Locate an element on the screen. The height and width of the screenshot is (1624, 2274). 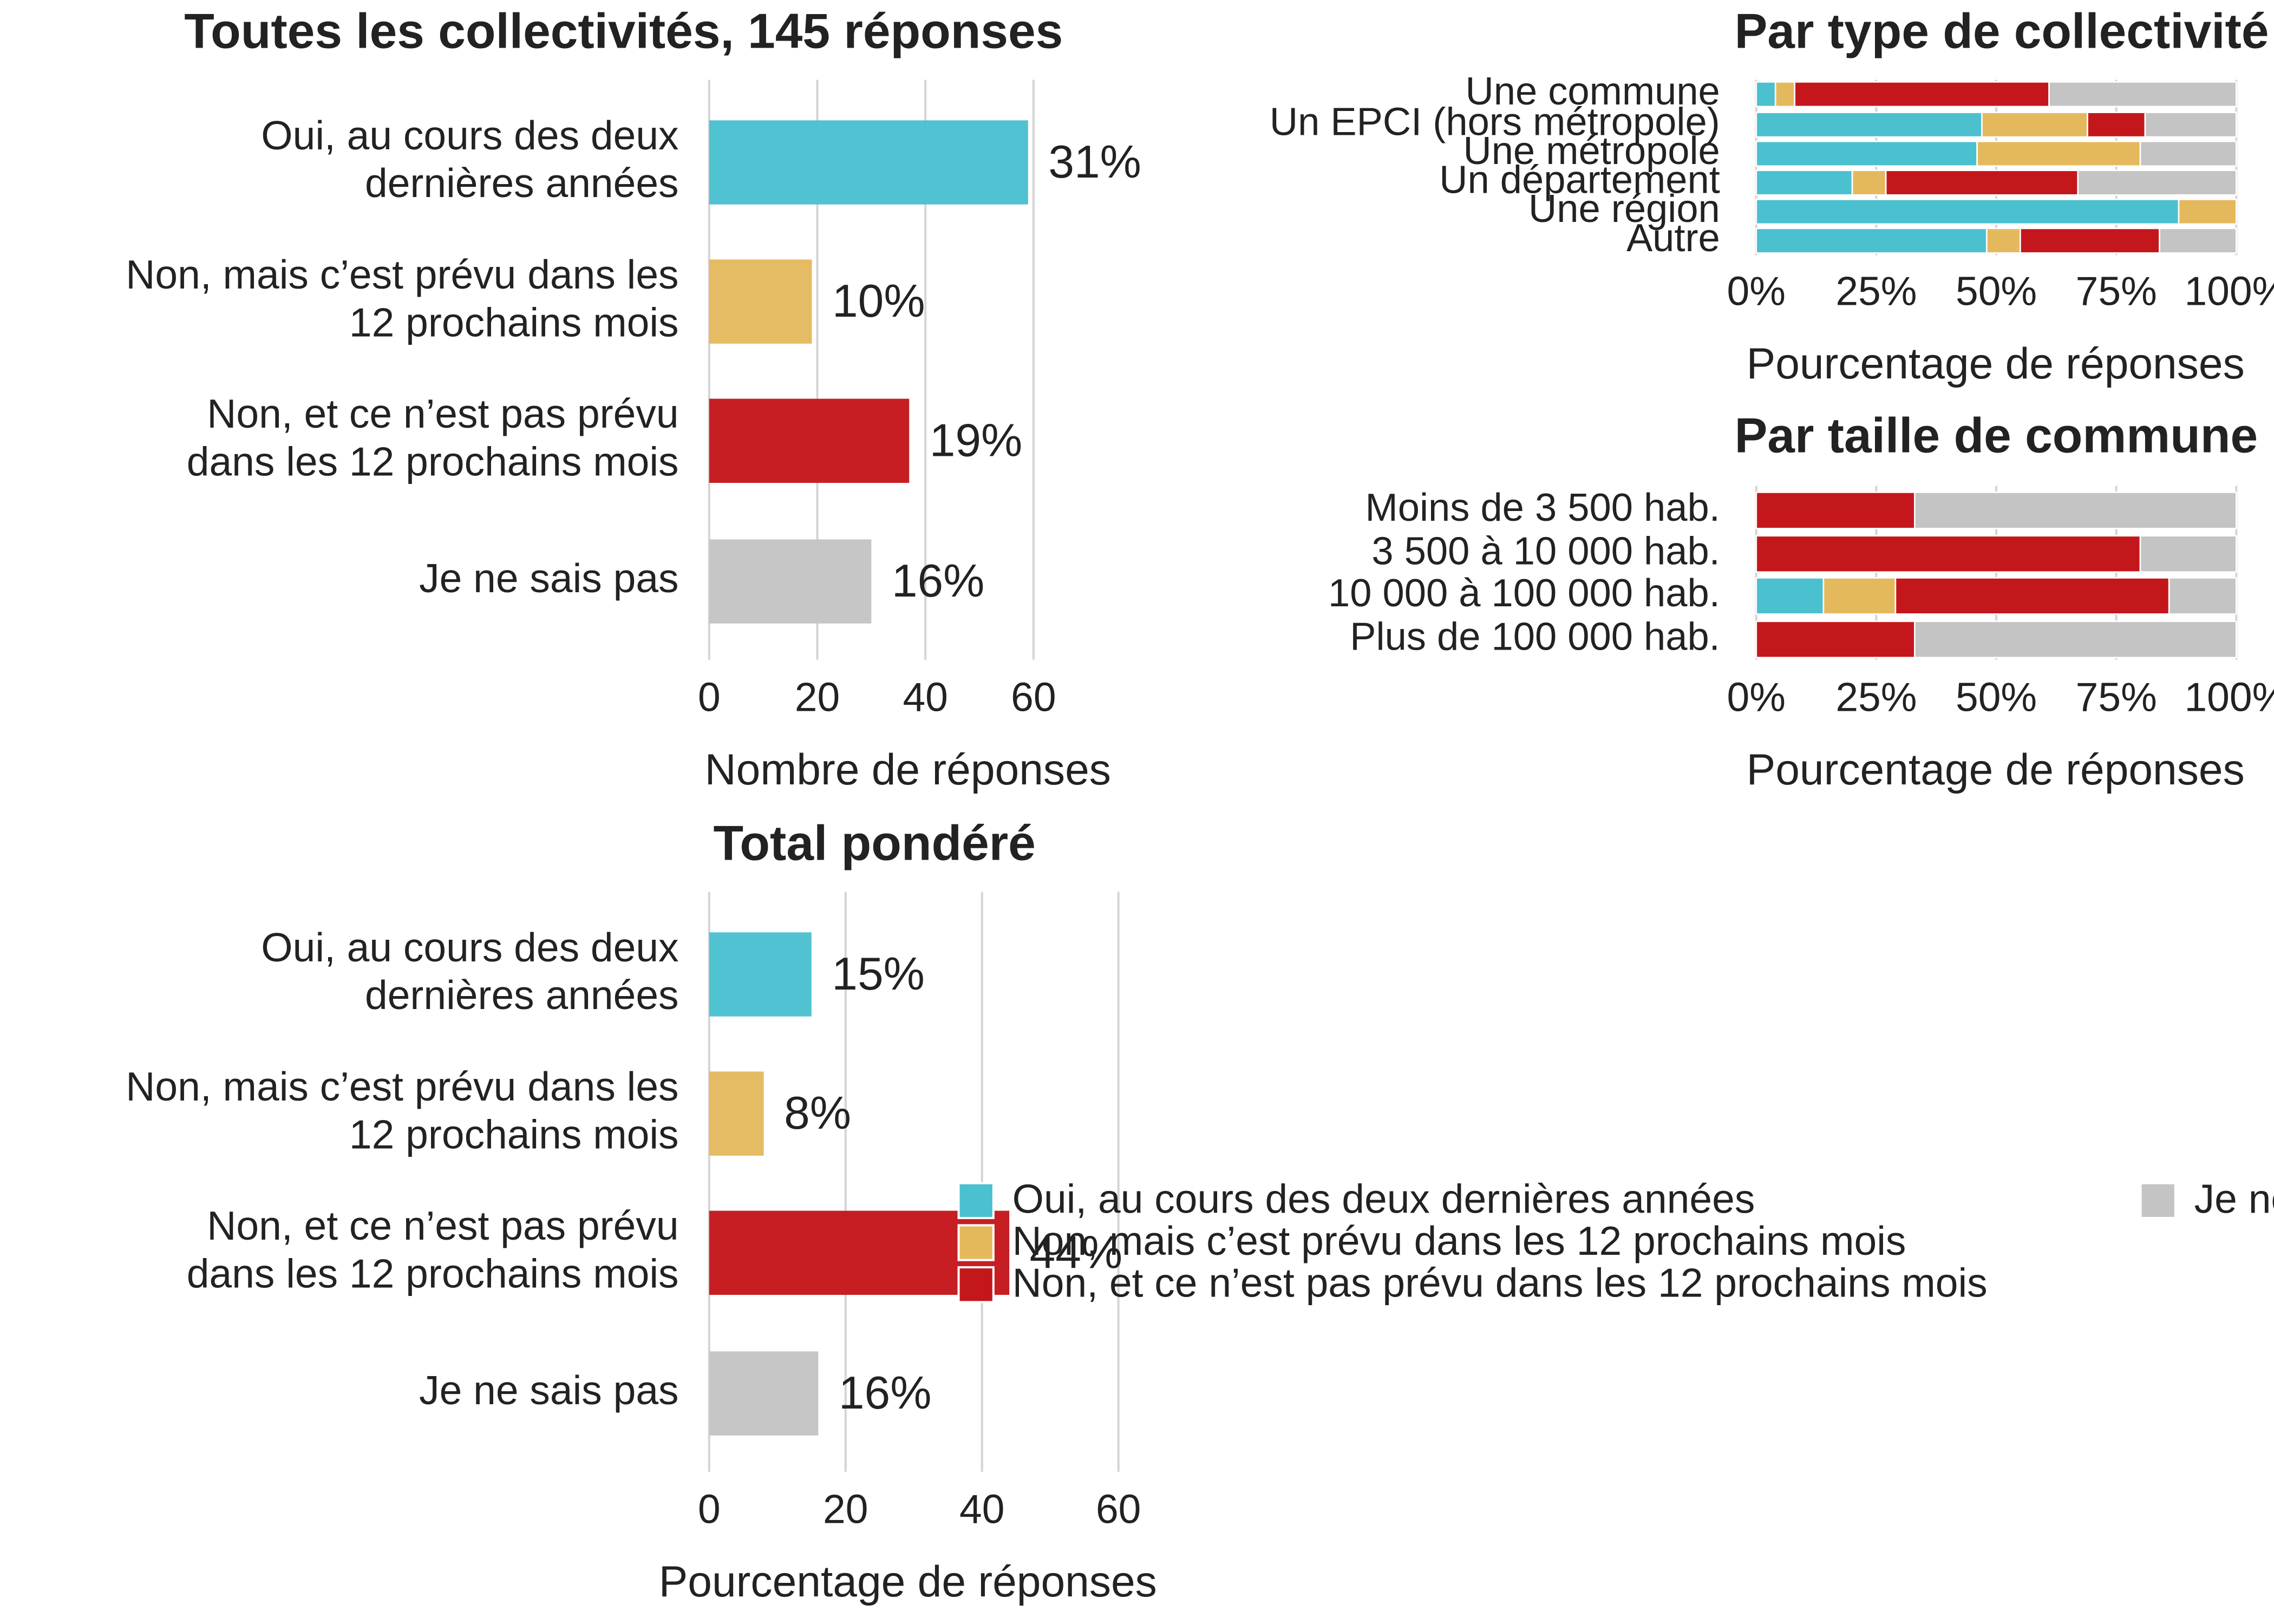
y-tick-label: Plus de 100 000 hab. is located at coordinates (1535, 636).